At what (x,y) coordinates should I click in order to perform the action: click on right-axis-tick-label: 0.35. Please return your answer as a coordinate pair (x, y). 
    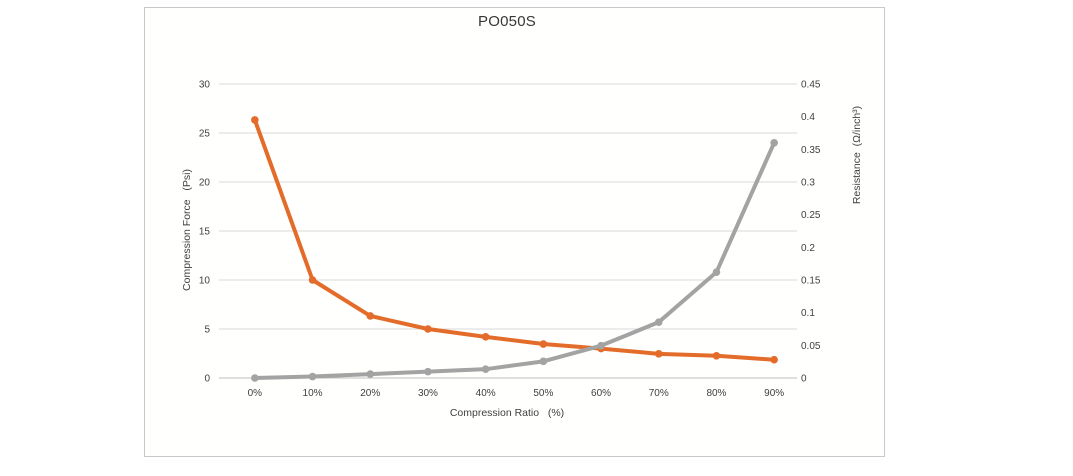
    Looking at the image, I should click on (811, 150).